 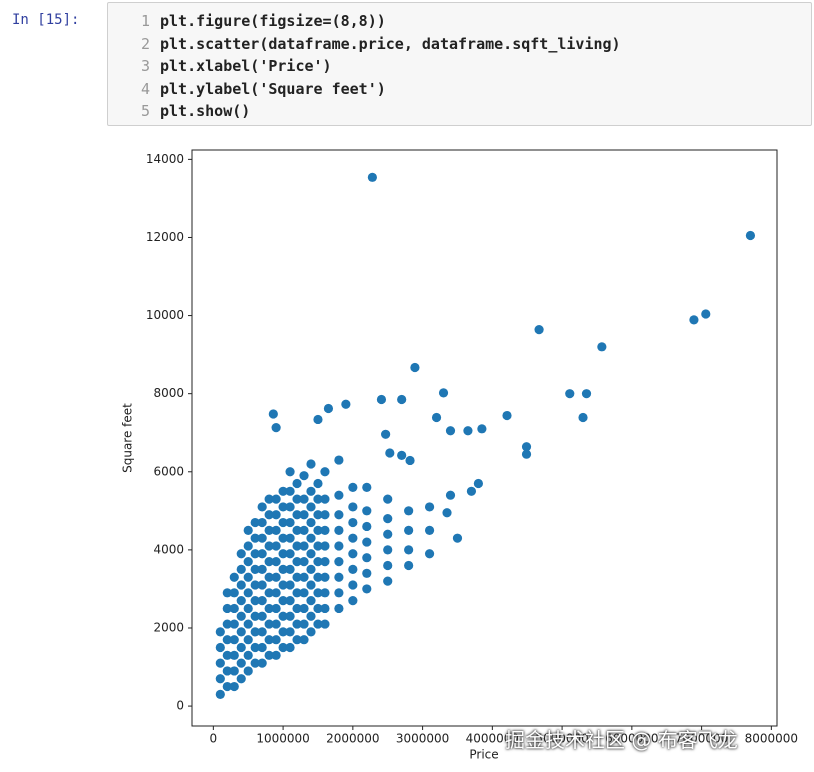 What do you see at coordinates (145, 111) in the screenshot?
I see `line-number: 5` at bounding box center [145, 111].